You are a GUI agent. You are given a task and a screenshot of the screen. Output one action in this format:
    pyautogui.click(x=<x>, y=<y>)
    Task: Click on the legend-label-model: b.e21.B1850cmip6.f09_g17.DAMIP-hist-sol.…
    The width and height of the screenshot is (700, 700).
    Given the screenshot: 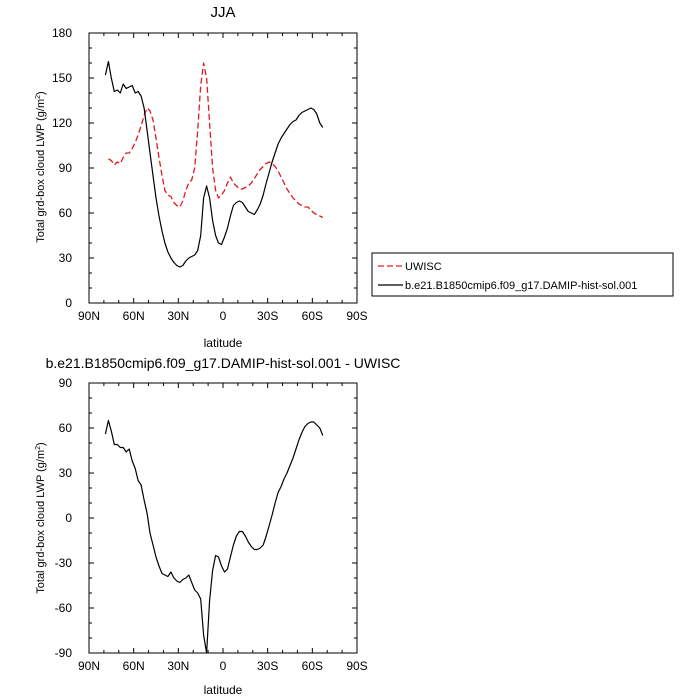 What is the action you would take?
    pyautogui.click(x=521, y=286)
    